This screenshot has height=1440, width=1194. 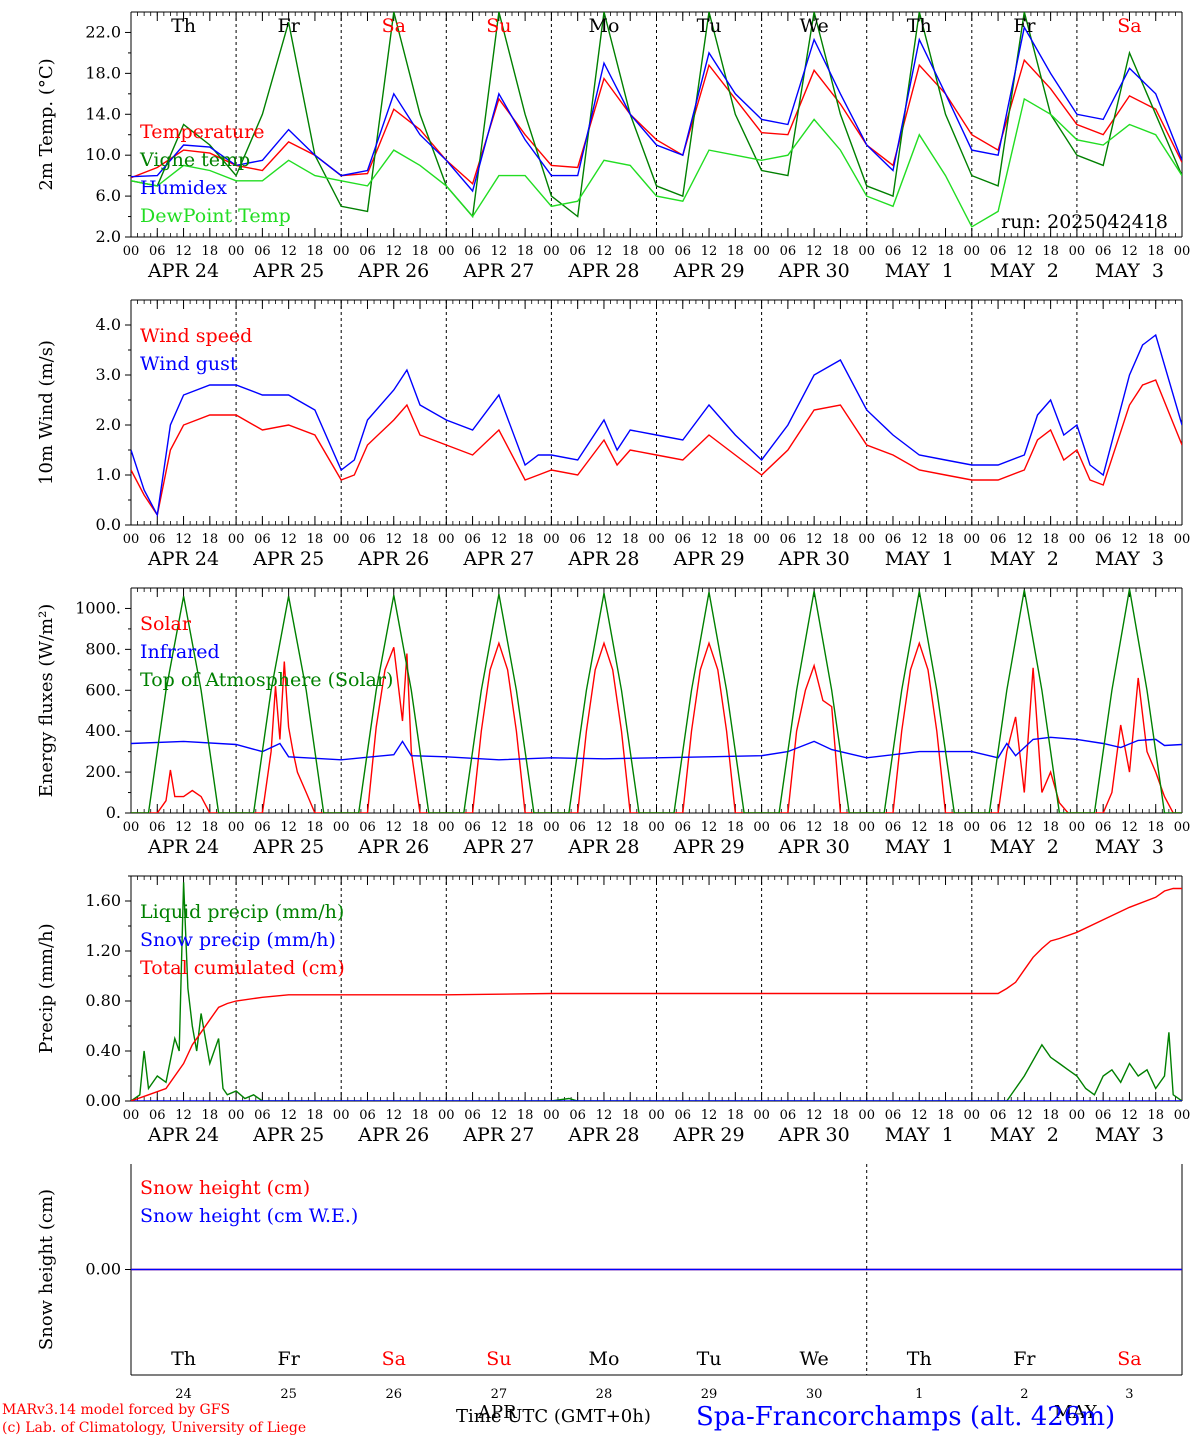 I want to click on run-label: run: 2025042418, so click(x=1084, y=222).